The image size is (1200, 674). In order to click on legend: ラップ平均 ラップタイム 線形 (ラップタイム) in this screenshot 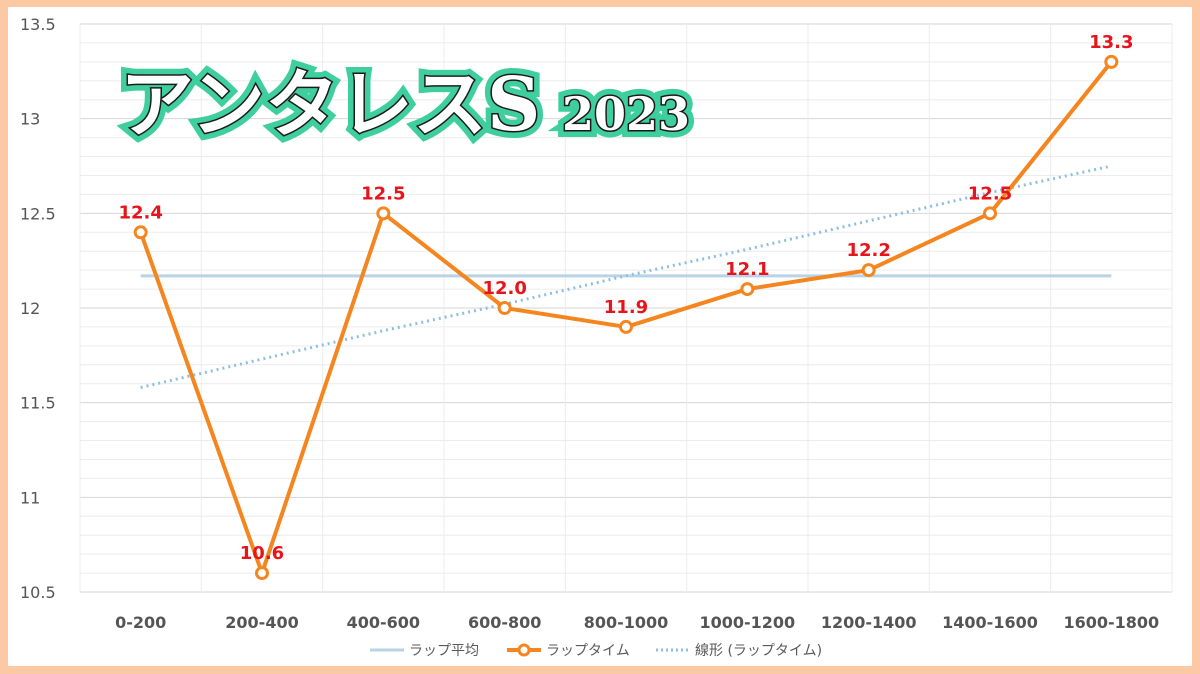, I will do `click(596, 651)`.